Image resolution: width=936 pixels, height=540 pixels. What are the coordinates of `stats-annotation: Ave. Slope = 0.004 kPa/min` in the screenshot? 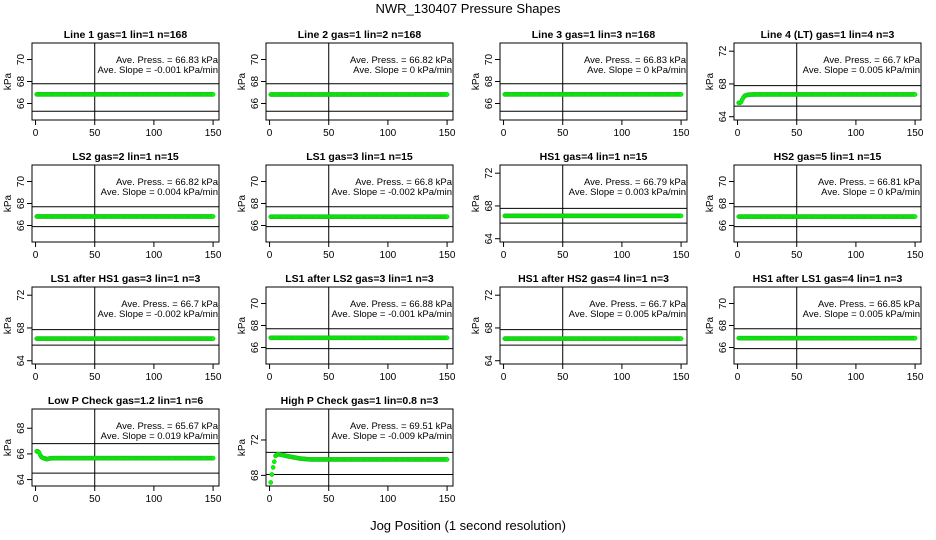 It's located at (159, 192).